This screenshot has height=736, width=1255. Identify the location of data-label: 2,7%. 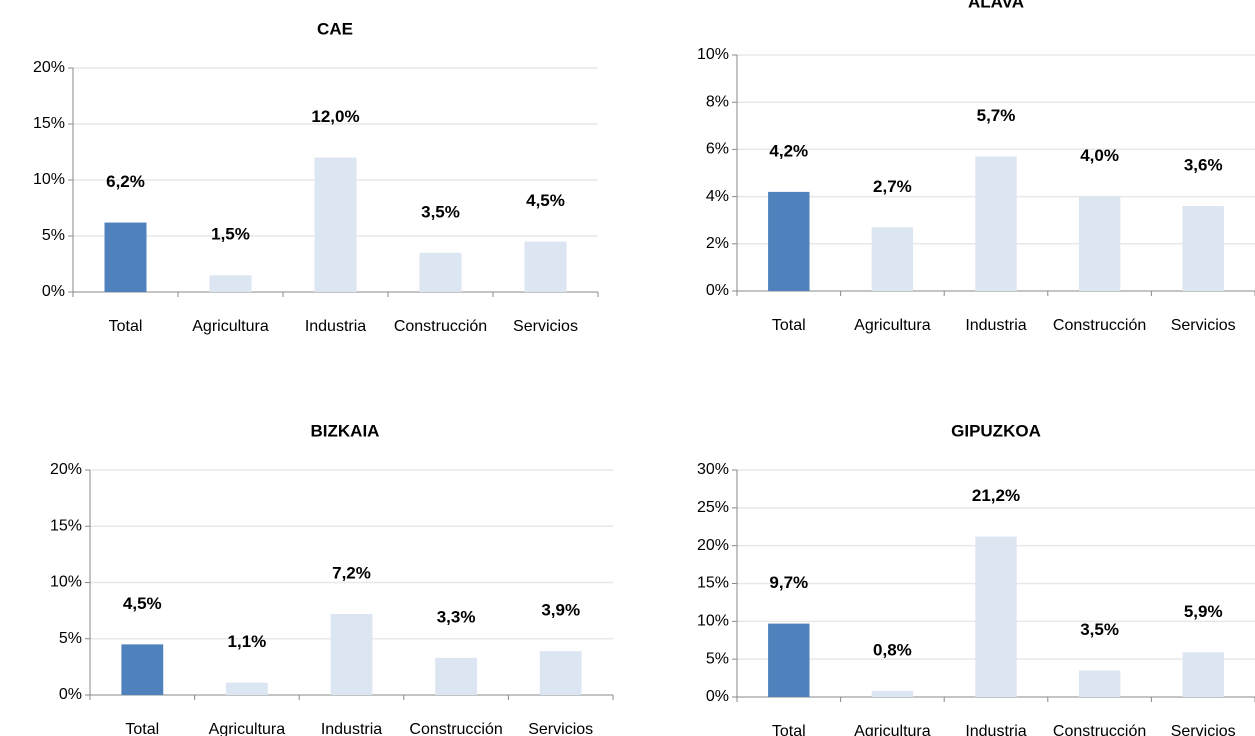
(892, 186).